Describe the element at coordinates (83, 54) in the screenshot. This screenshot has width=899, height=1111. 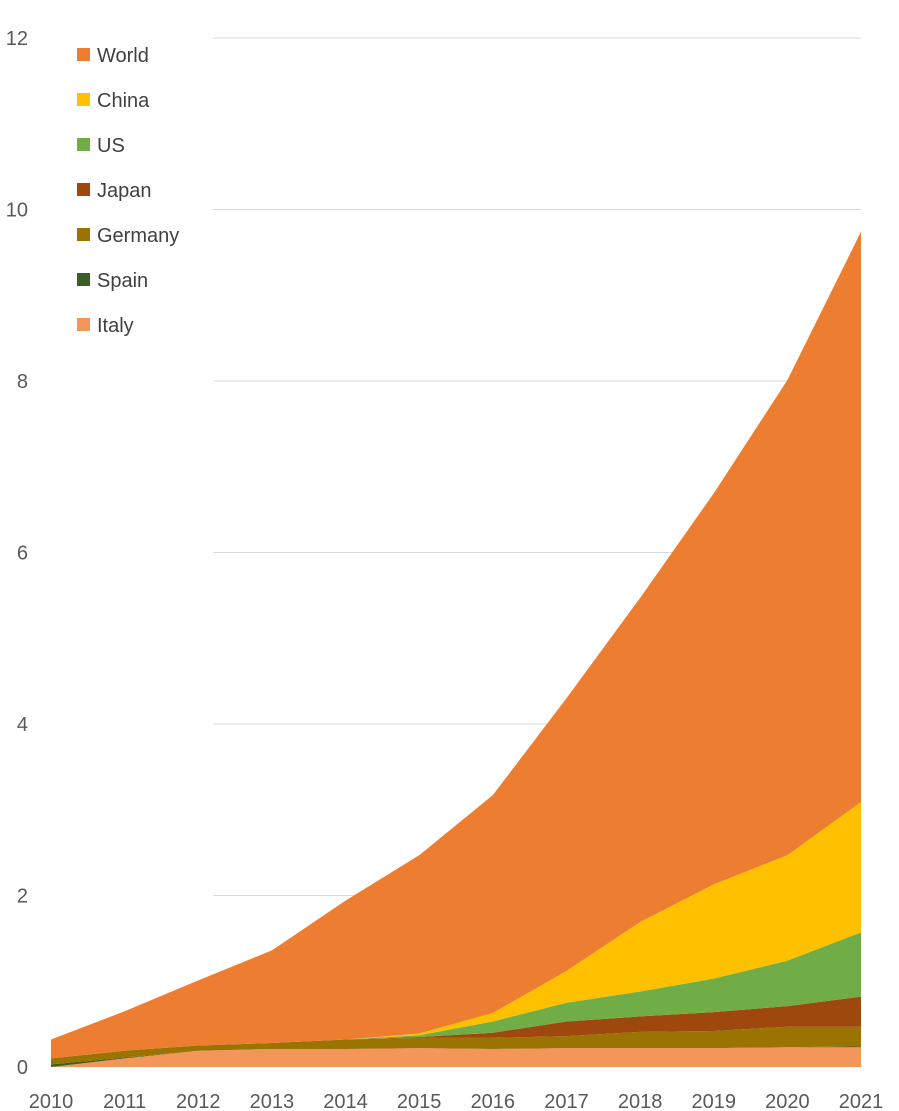
I see `legend-swatch-world` at that location.